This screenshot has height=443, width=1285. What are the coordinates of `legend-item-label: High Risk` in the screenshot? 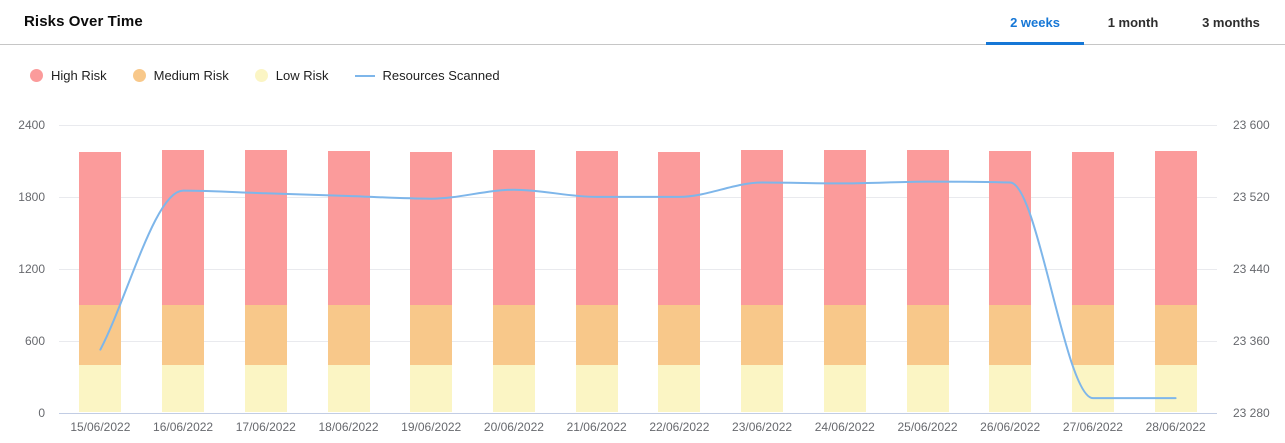 It's located at (79, 75).